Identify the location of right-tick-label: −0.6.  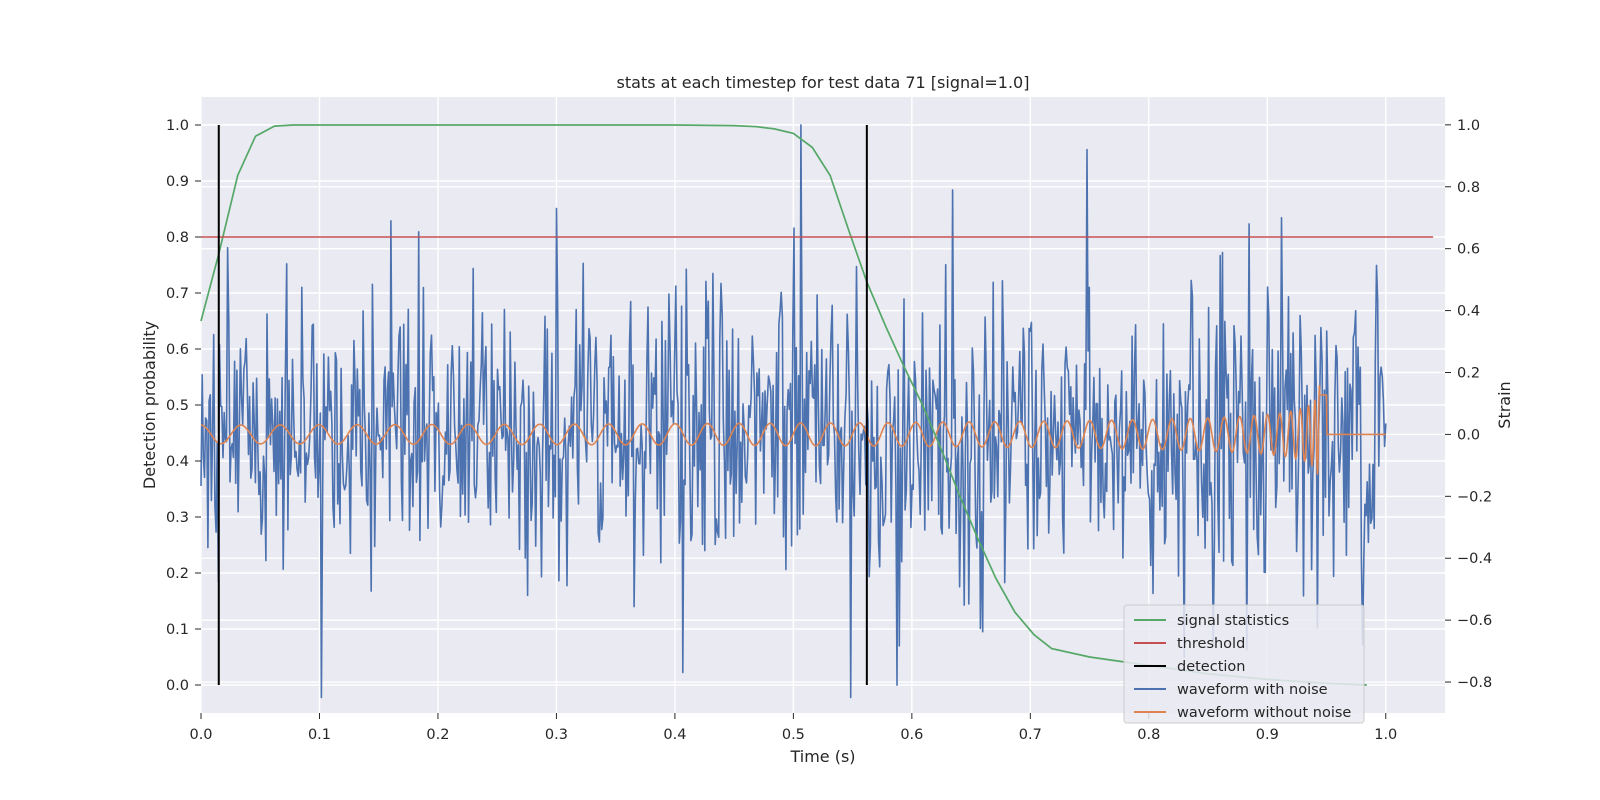
(1474, 621).